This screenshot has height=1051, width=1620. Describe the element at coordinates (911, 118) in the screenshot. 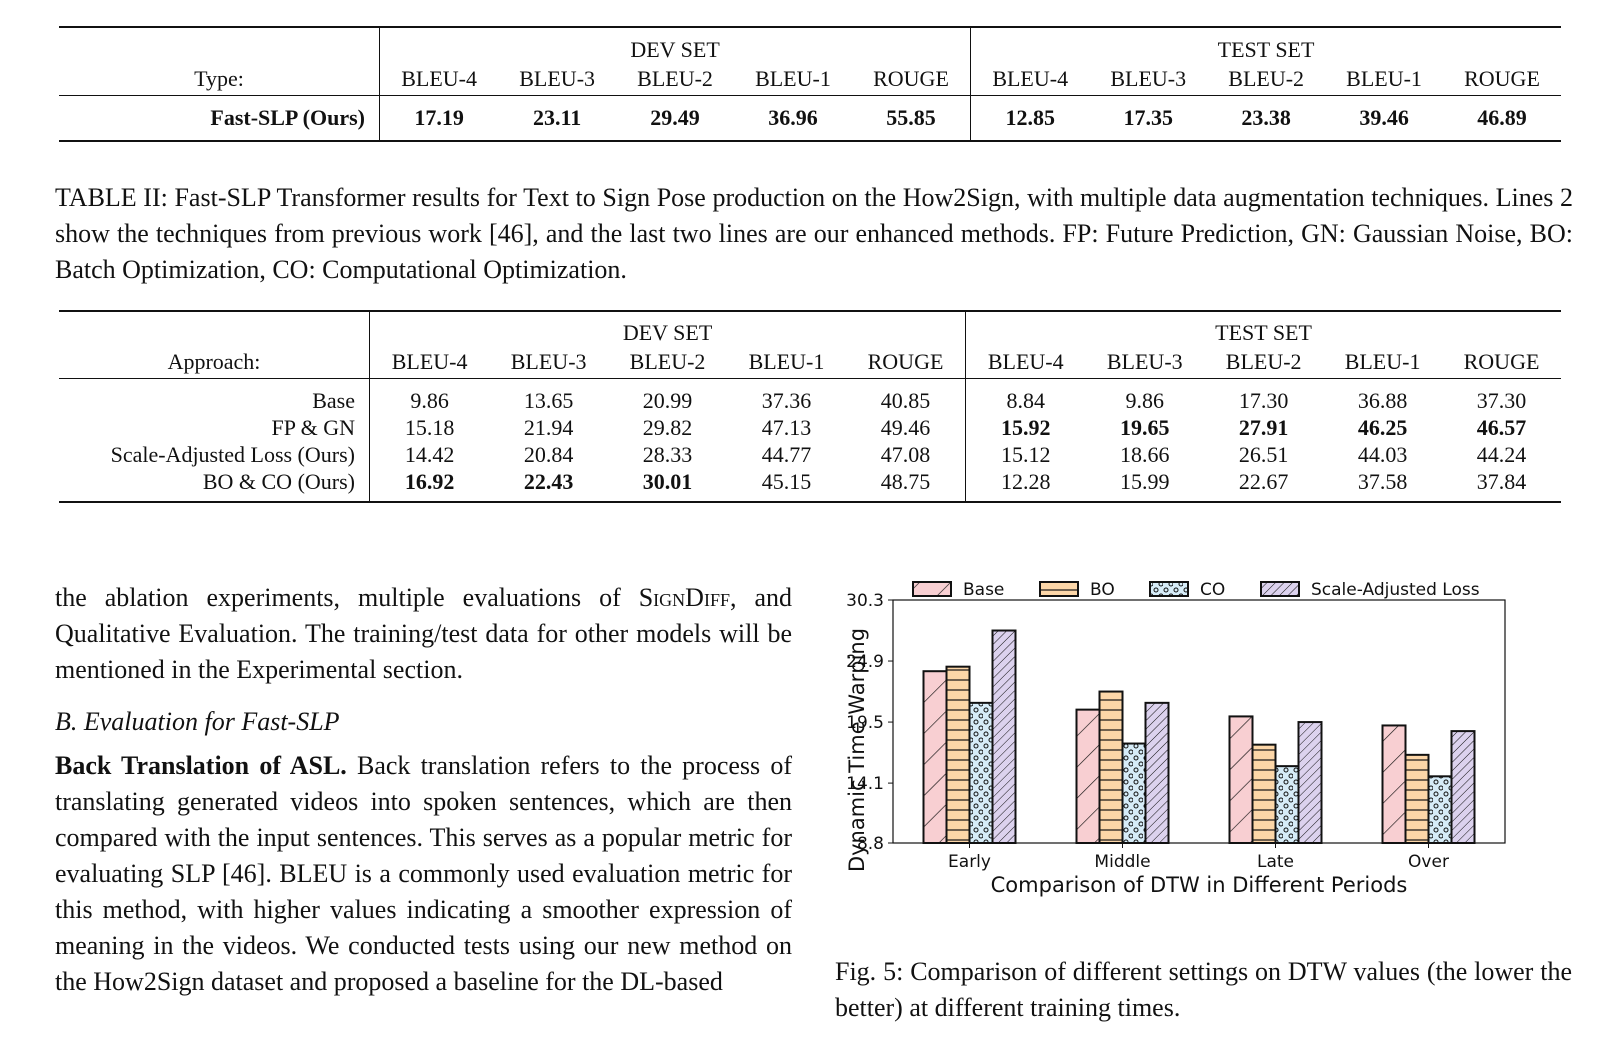

I see `table-cell: 55.85` at that location.